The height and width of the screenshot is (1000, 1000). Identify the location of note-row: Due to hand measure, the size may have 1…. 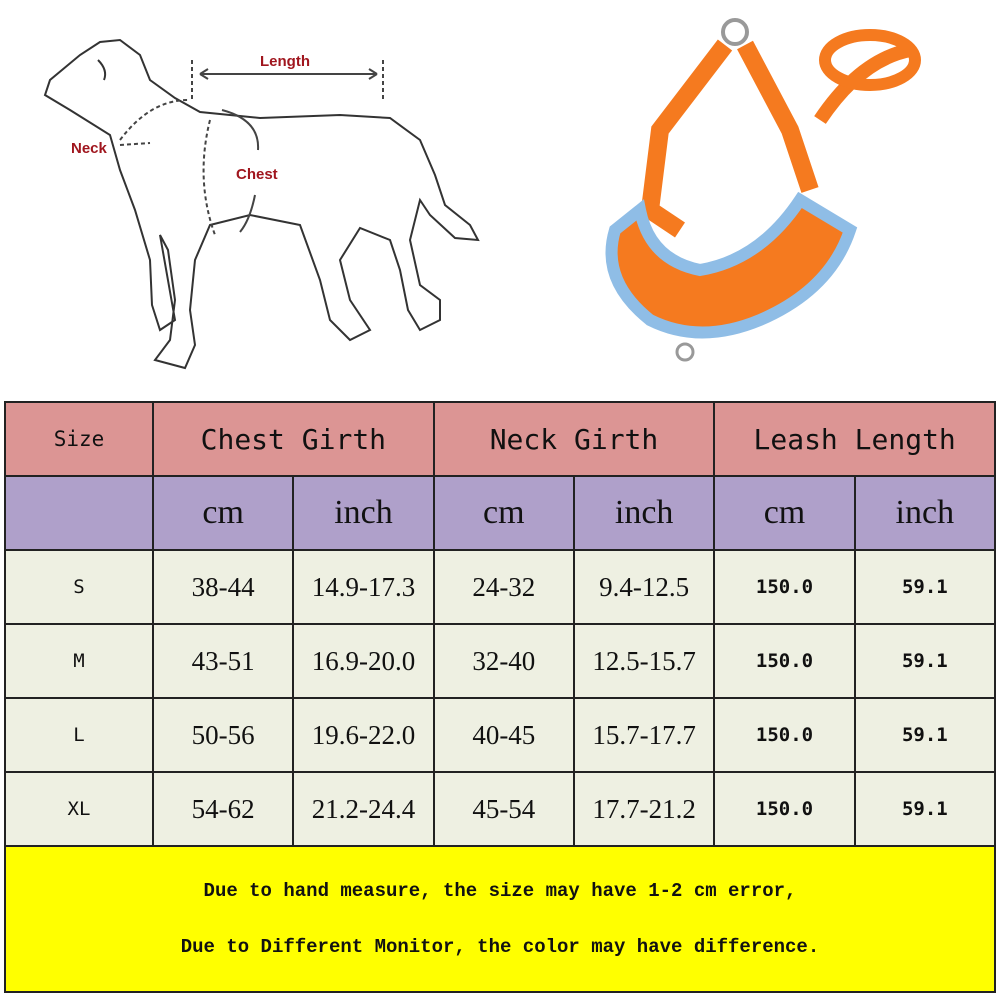
(500, 919).